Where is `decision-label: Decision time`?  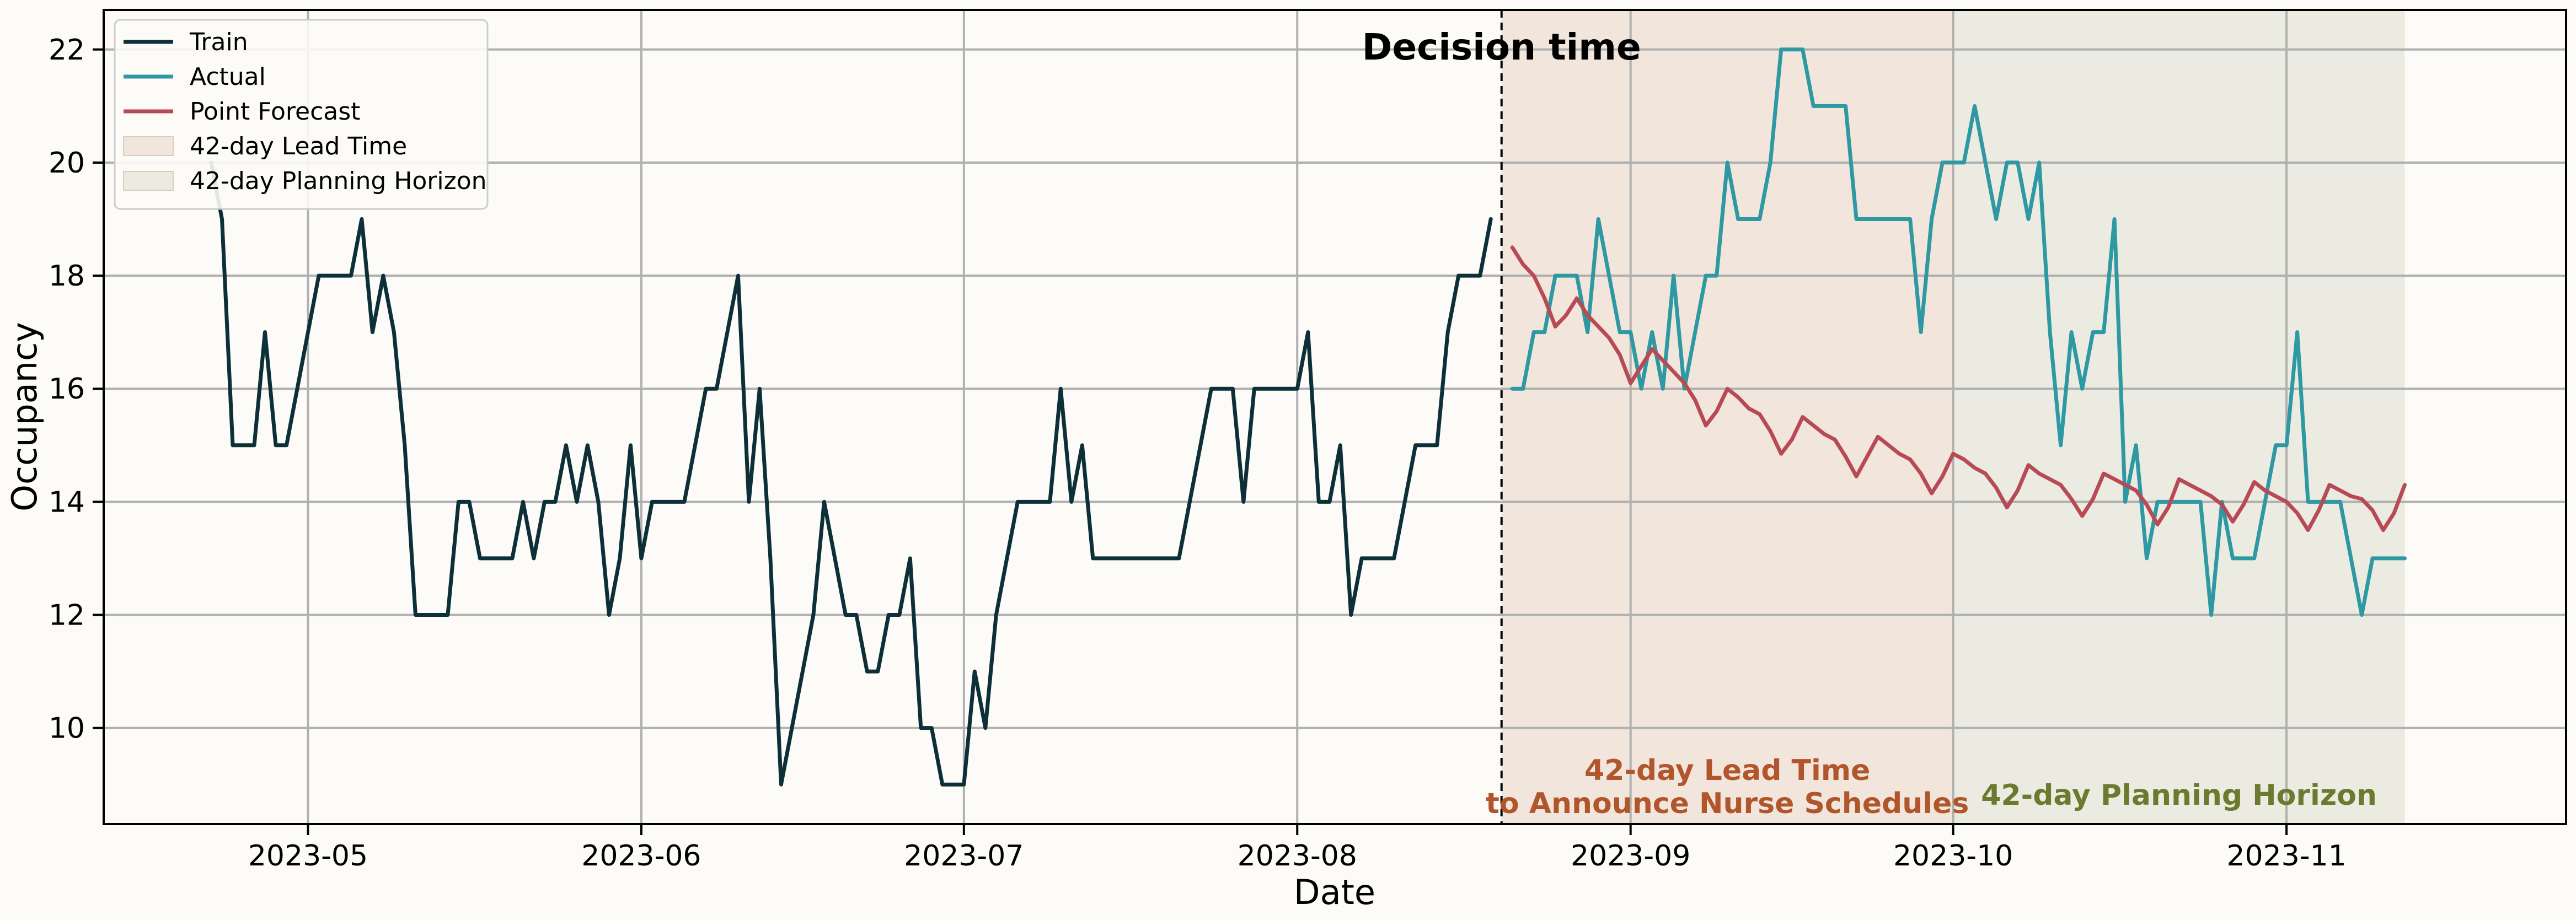
decision-label: Decision time is located at coordinates (1501, 47).